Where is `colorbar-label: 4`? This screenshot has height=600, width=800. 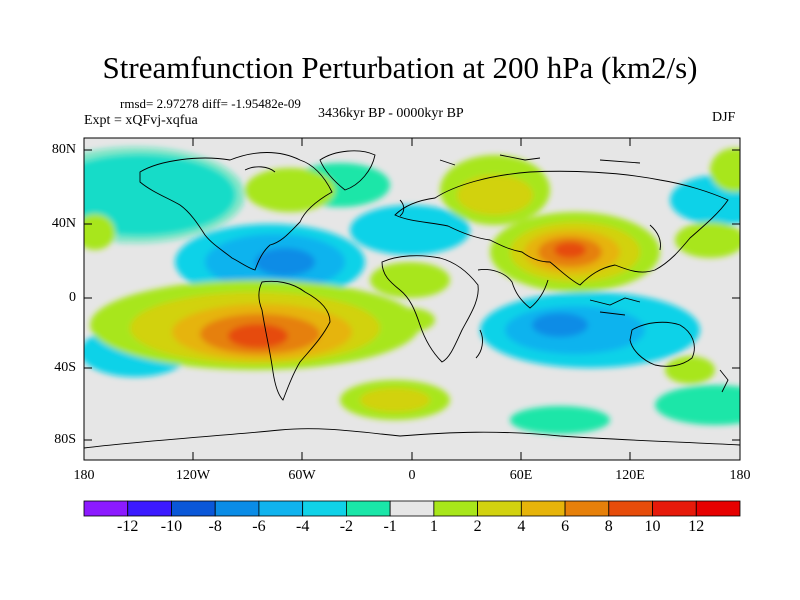
colorbar-label: 4 is located at coordinates (521, 526).